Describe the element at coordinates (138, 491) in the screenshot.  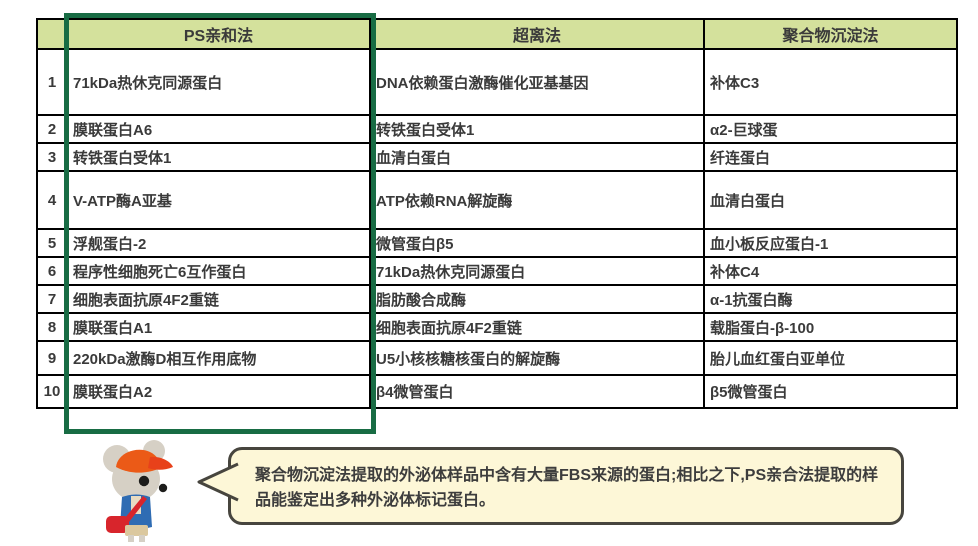
I see `mouse-mascot-icon` at that location.